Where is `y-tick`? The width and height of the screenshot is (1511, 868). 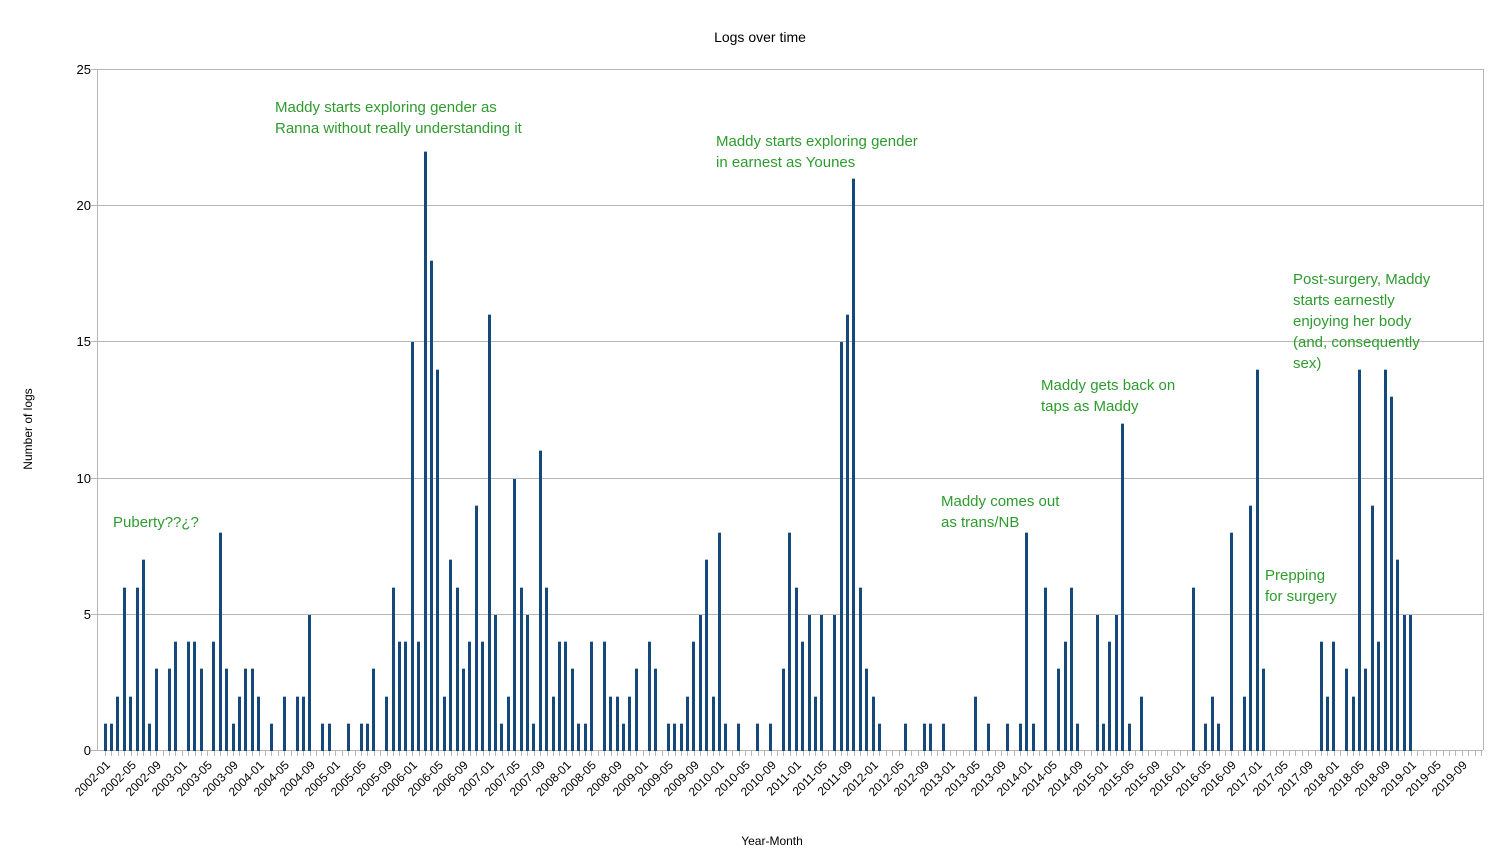 y-tick is located at coordinates (94, 206).